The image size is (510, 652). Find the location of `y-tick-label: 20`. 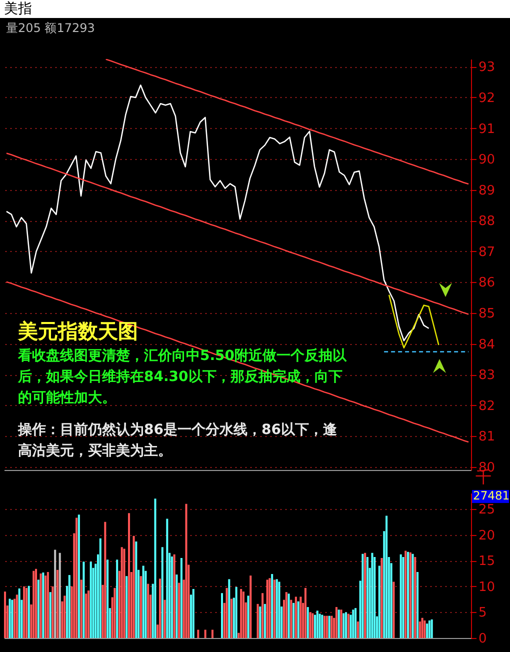

y-tick-label: 20 is located at coordinates (487, 536).